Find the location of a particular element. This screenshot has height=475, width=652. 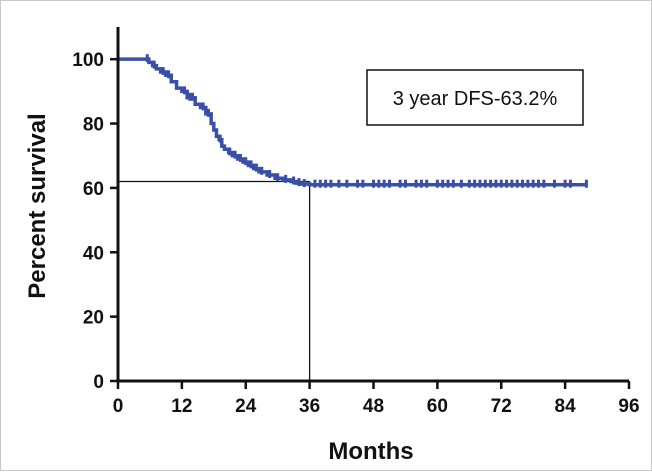

y-tick-label: 100 is located at coordinates (88, 60).